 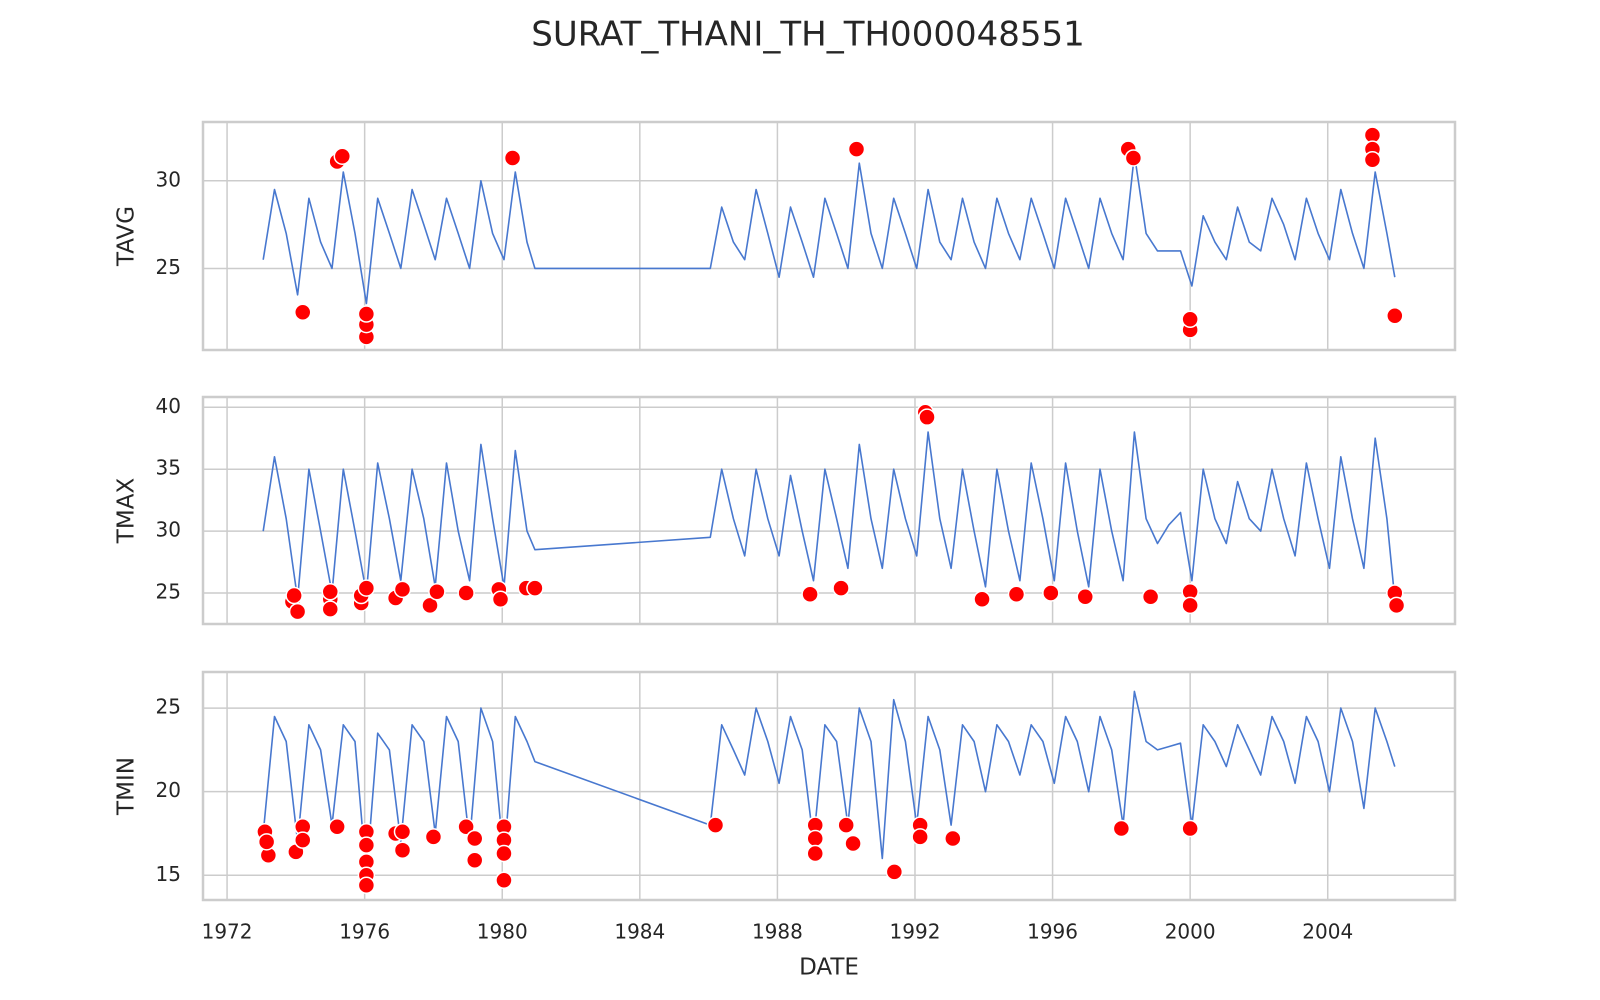 What do you see at coordinates (168, 406) in the screenshot?
I see `y-tick-label: 40` at bounding box center [168, 406].